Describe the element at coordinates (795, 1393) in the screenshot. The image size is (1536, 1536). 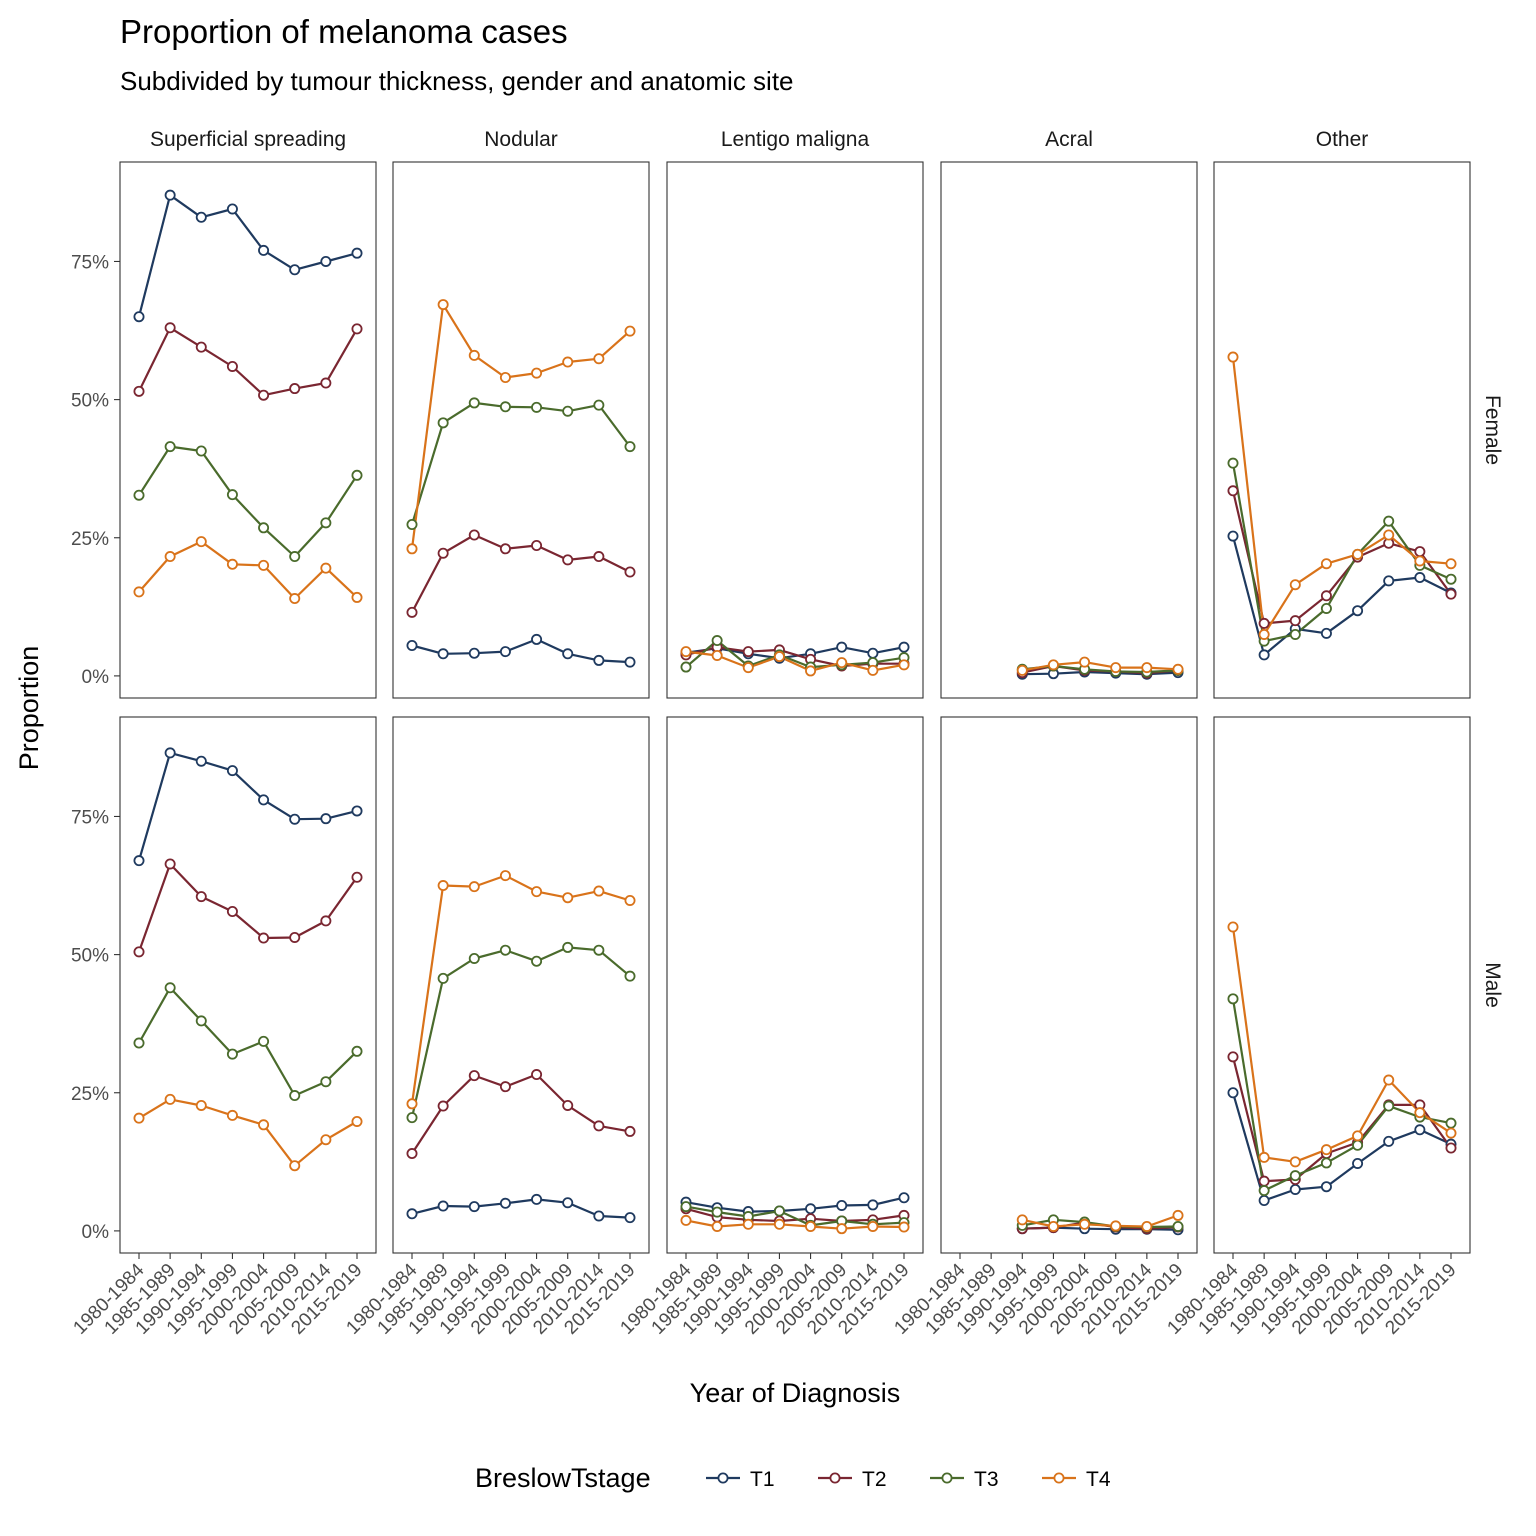
I see `x-axis-title: Year of Diagnosis` at that location.